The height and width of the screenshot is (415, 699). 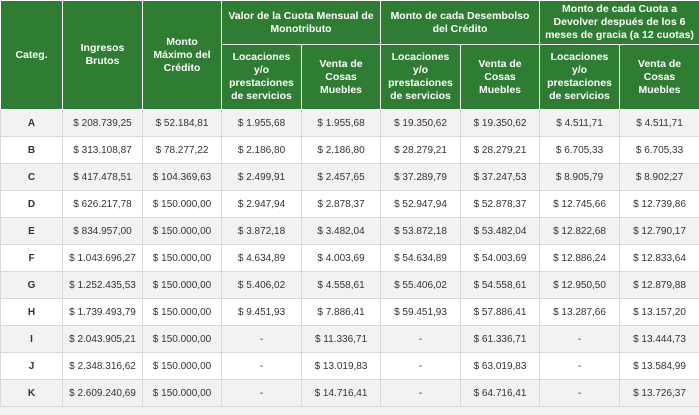 What do you see at coordinates (32, 123) in the screenshot?
I see `category-cell: A` at bounding box center [32, 123].